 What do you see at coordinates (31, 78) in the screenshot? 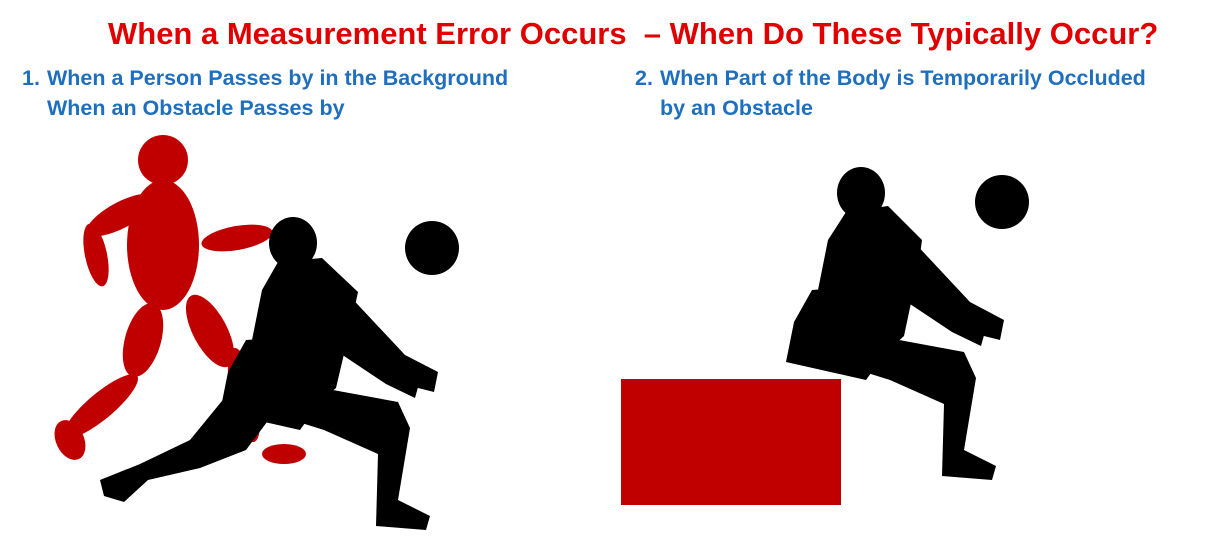
I see `case-1-number: 1.` at bounding box center [31, 78].